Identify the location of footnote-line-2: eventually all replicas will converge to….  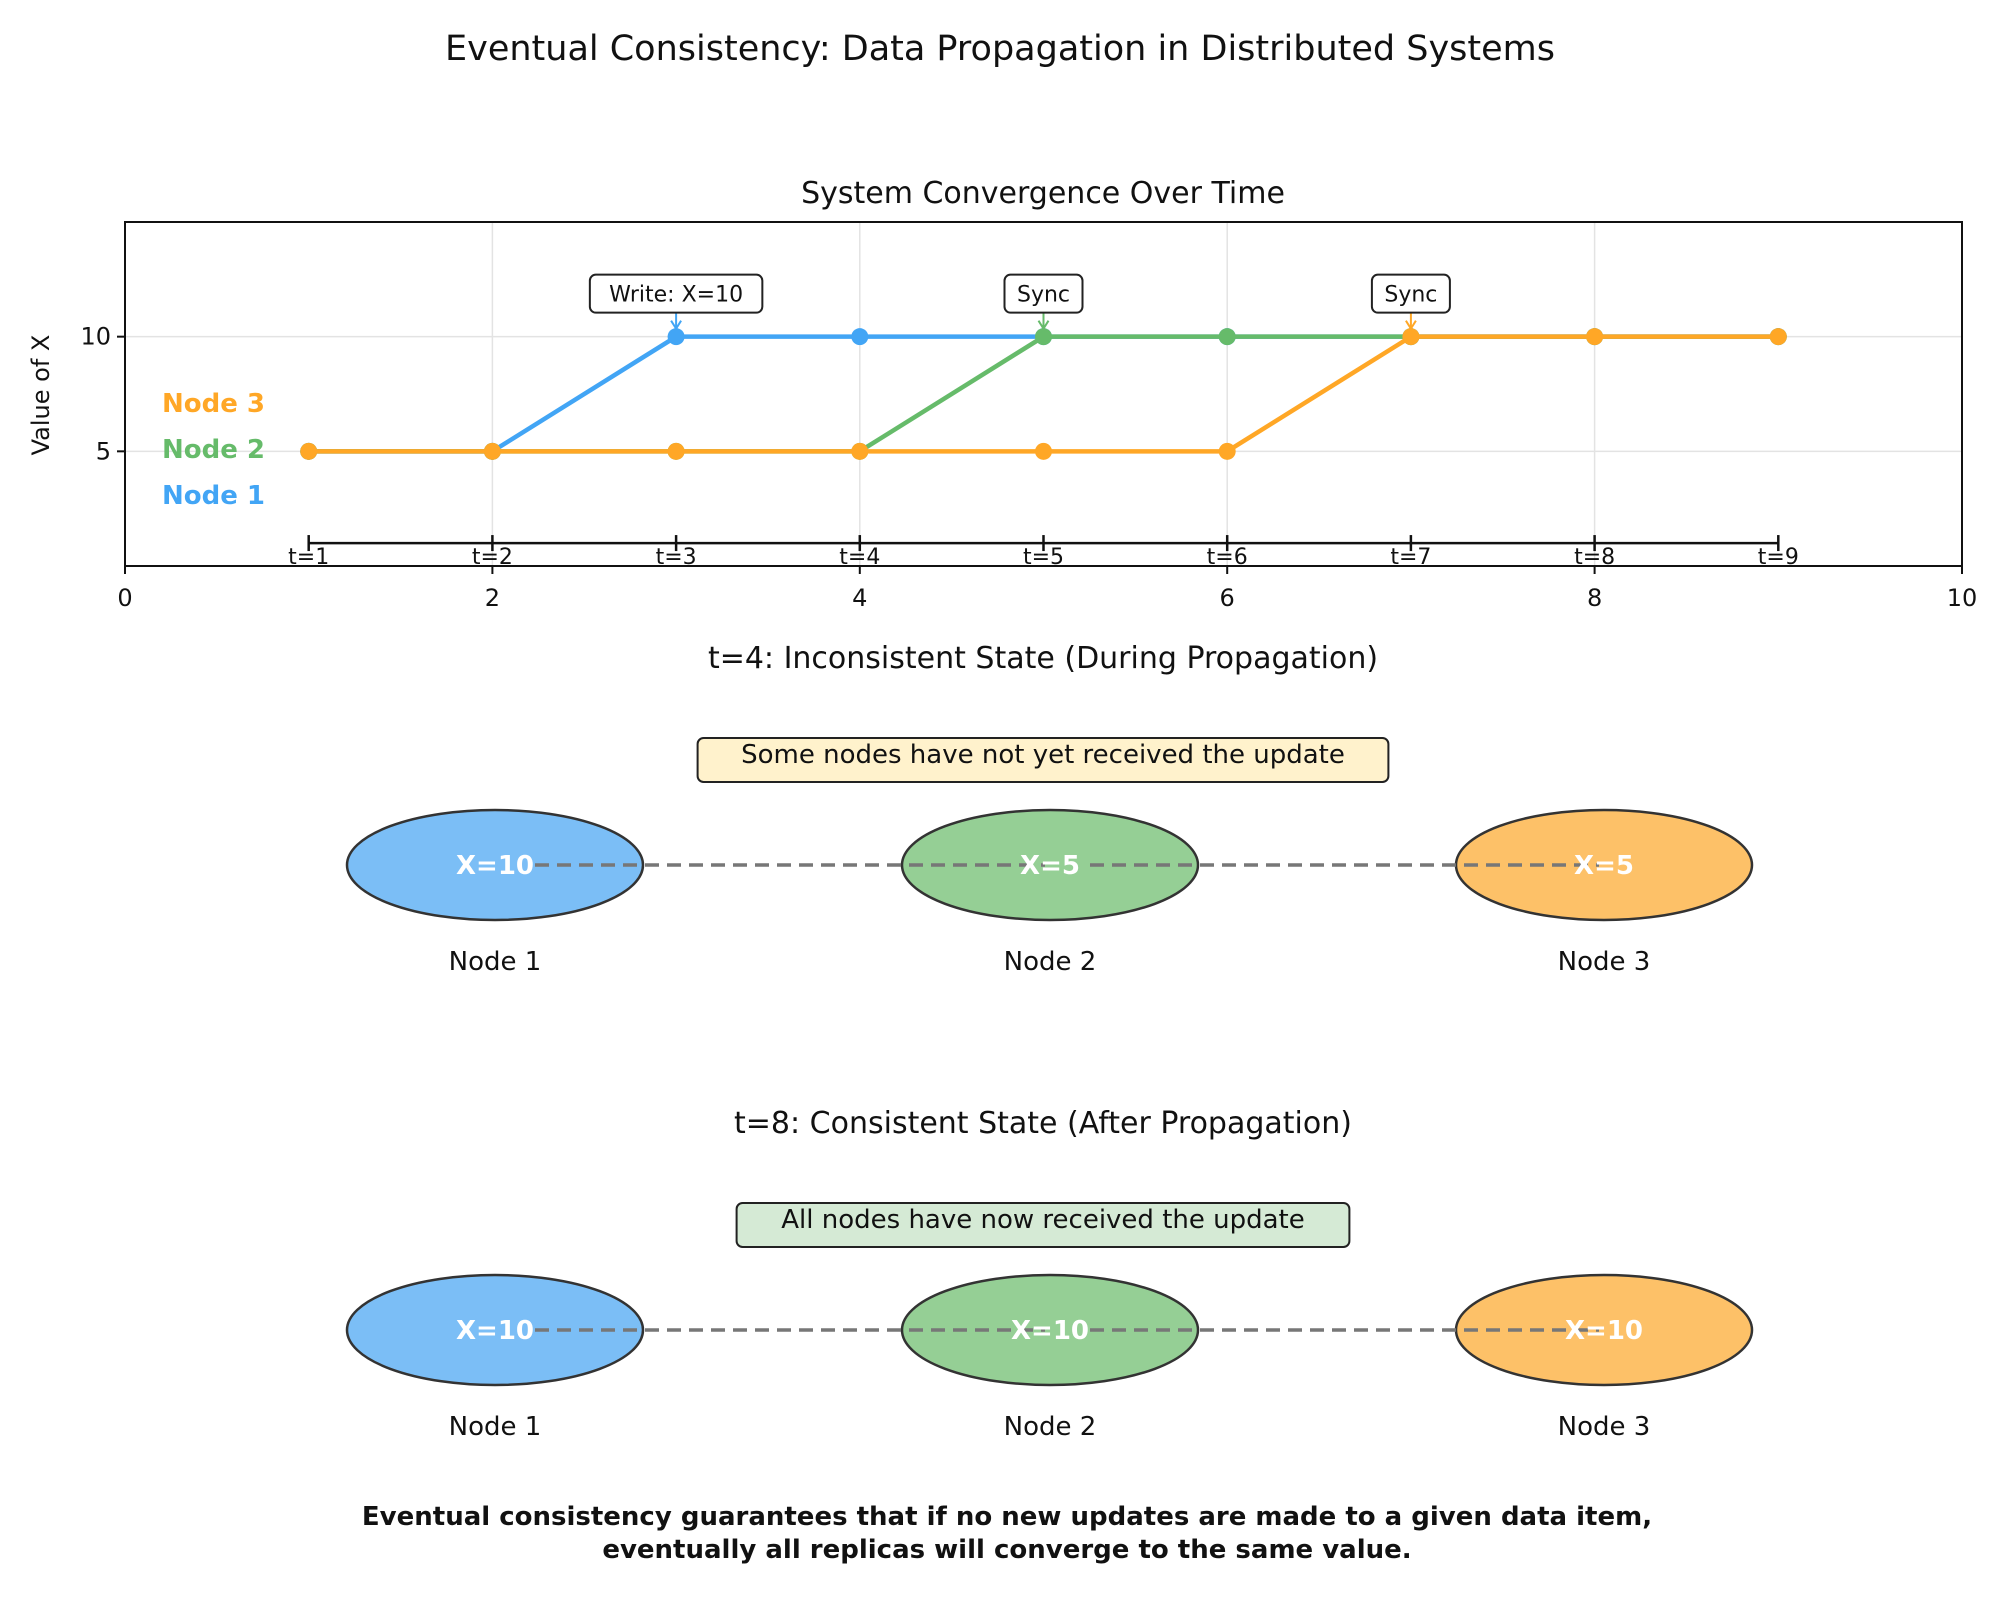
(1006, 1550).